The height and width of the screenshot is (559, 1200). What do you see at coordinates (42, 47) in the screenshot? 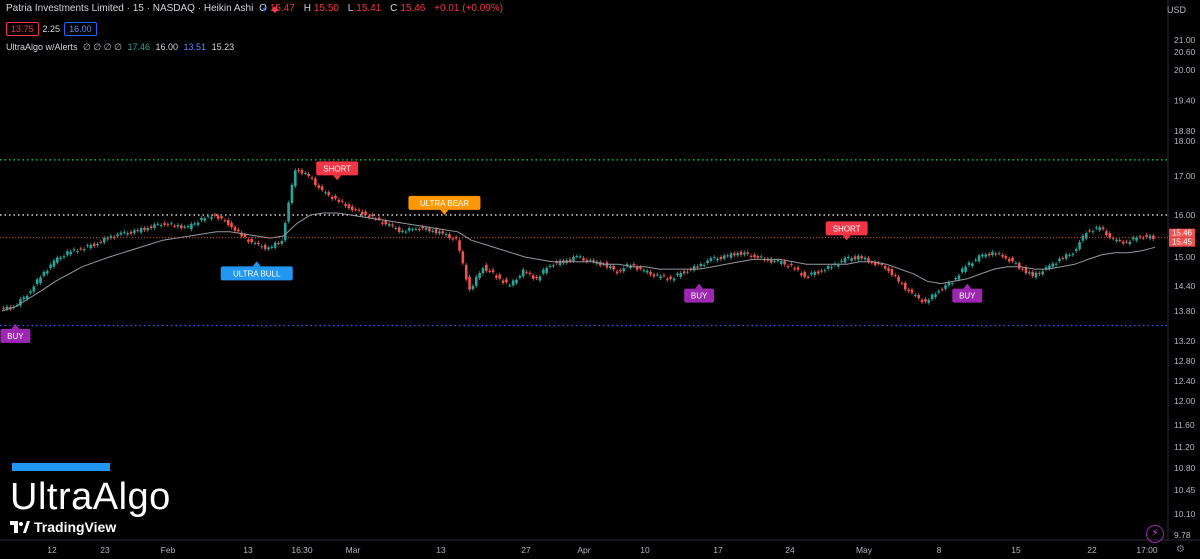
I see `indicator-name: UltraAlgo w/Alerts` at bounding box center [42, 47].